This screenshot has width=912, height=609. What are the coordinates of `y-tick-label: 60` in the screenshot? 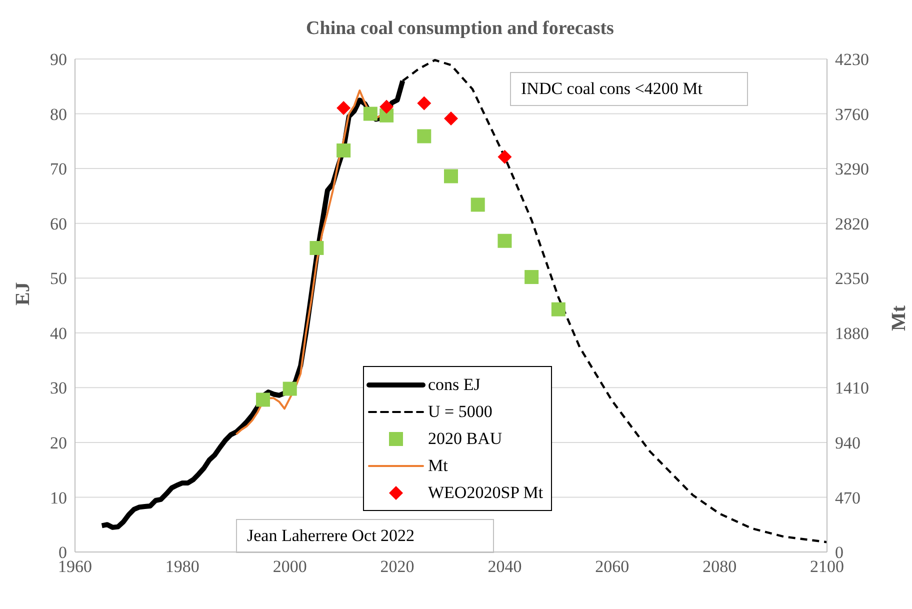 It's located at (58, 224).